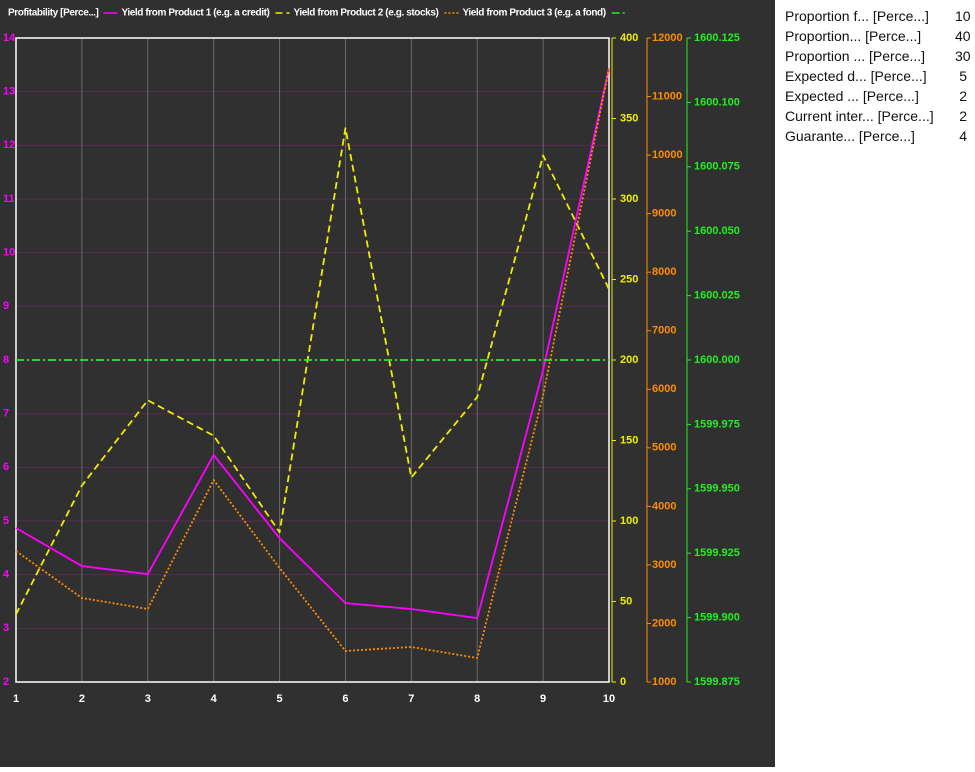  What do you see at coordinates (717, 231) in the screenshot?
I see `y-tick-label: 1600.050` at bounding box center [717, 231].